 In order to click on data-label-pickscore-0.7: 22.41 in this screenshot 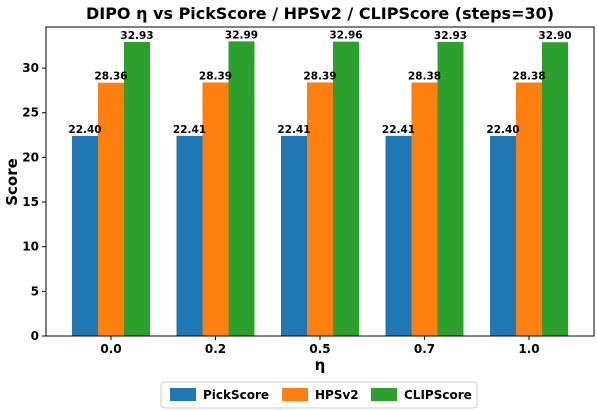, I will do `click(398, 130)`.